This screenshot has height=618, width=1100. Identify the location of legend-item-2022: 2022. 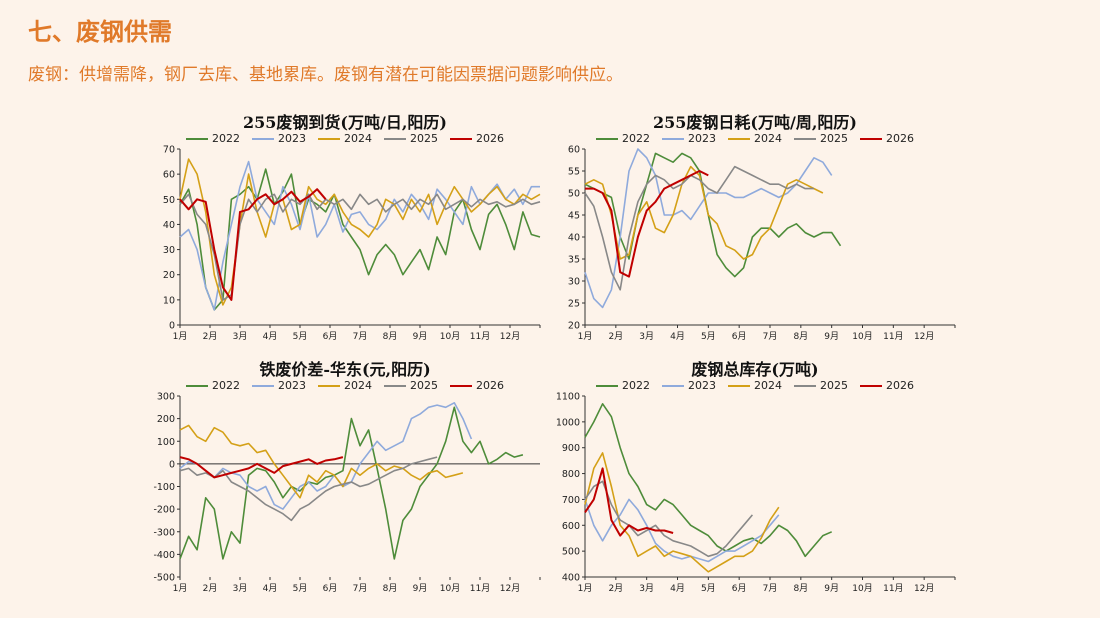
(213, 138).